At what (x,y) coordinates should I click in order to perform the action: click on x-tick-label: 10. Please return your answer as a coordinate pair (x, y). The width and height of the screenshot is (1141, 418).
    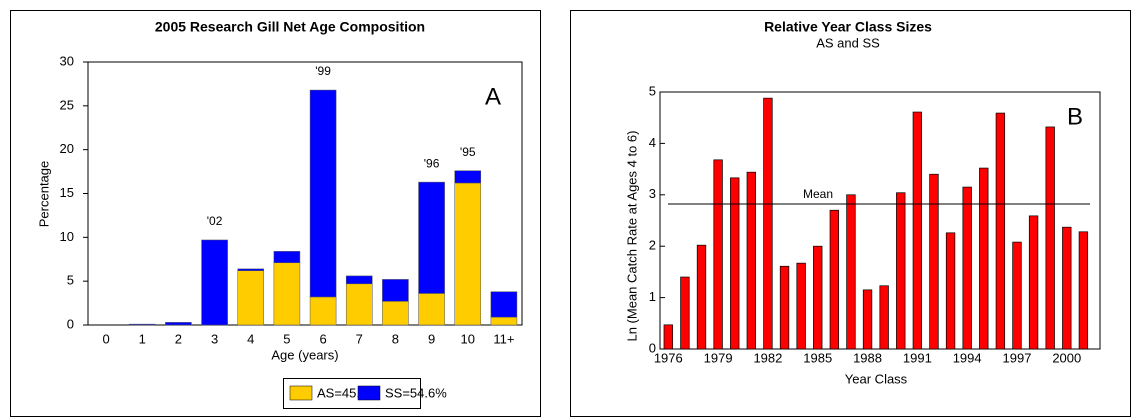
    Looking at the image, I should click on (468, 338).